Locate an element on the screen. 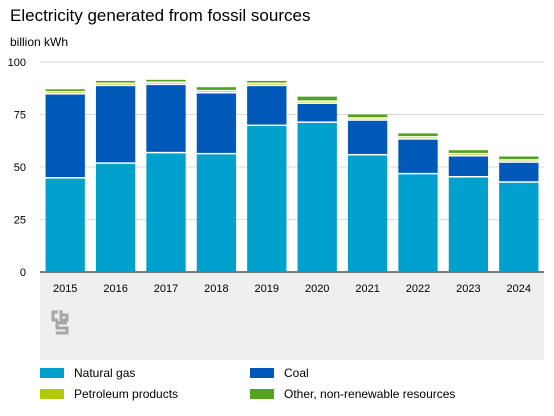  x-tick-label: 2019 is located at coordinates (267, 289).